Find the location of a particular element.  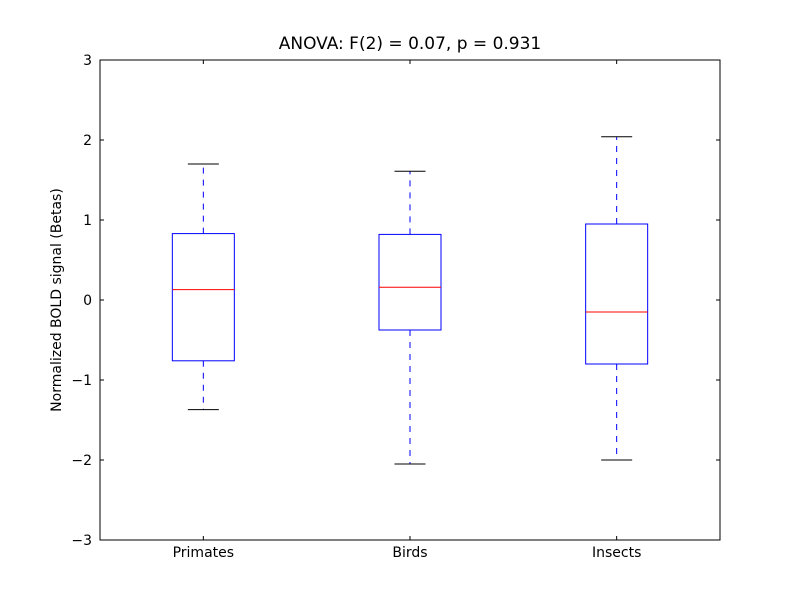

y-tick-label: 2 is located at coordinates (87, 141).